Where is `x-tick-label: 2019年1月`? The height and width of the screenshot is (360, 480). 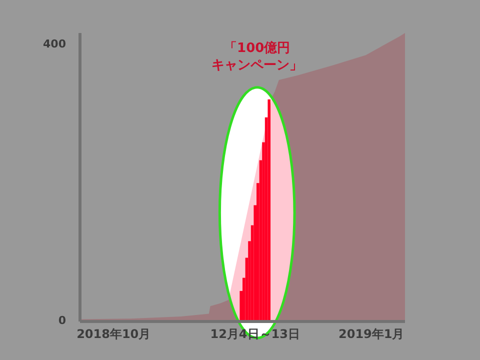 x-tick-label: 2019年1月 is located at coordinates (371, 334).